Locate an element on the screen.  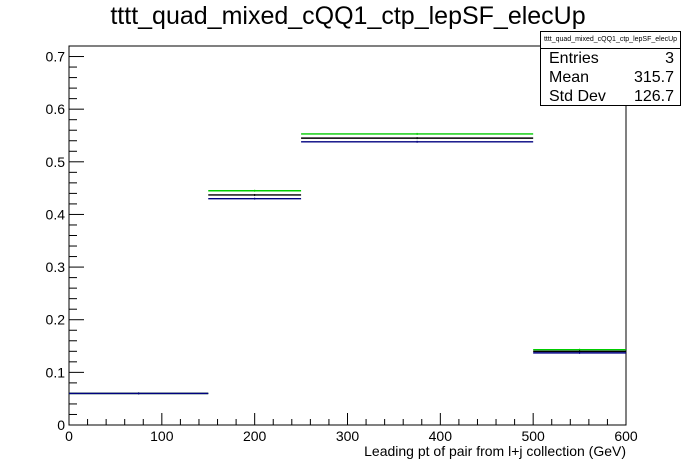
y-tick-label: 0.5 is located at coordinates (56, 162).